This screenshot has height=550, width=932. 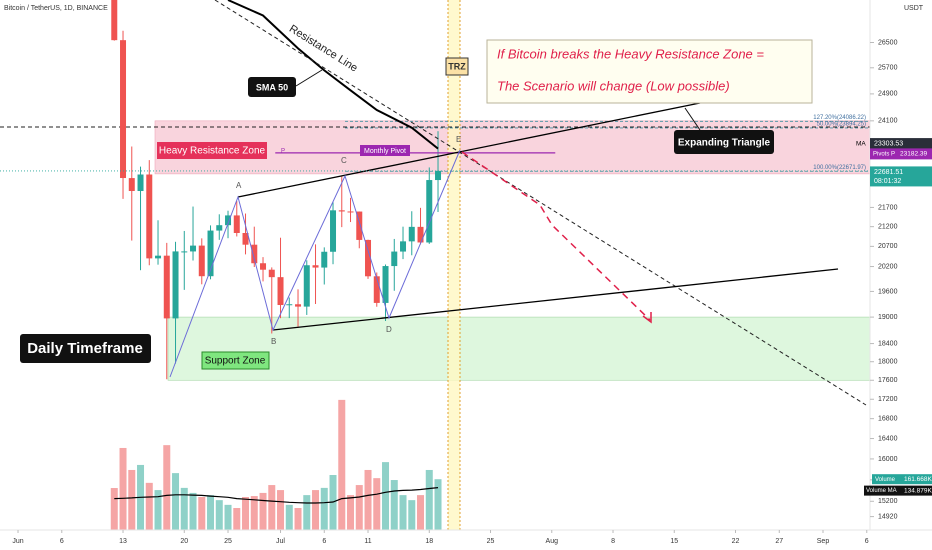 I want to click on triangle-lower, so click(x=555, y=299).